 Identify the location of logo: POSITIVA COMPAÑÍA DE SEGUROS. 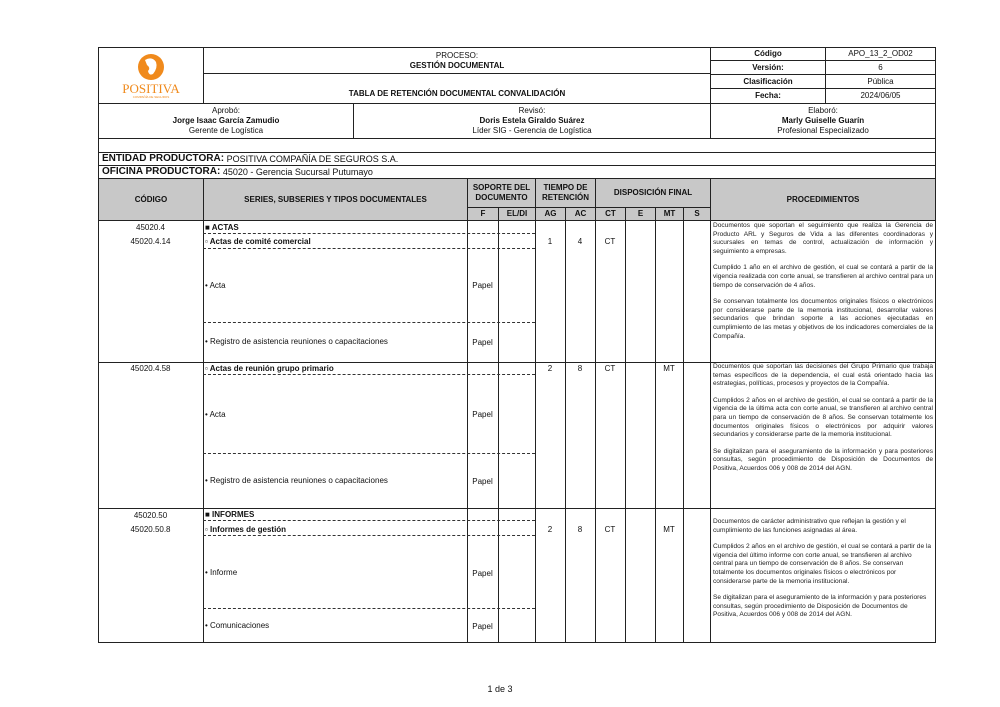
(151, 75).